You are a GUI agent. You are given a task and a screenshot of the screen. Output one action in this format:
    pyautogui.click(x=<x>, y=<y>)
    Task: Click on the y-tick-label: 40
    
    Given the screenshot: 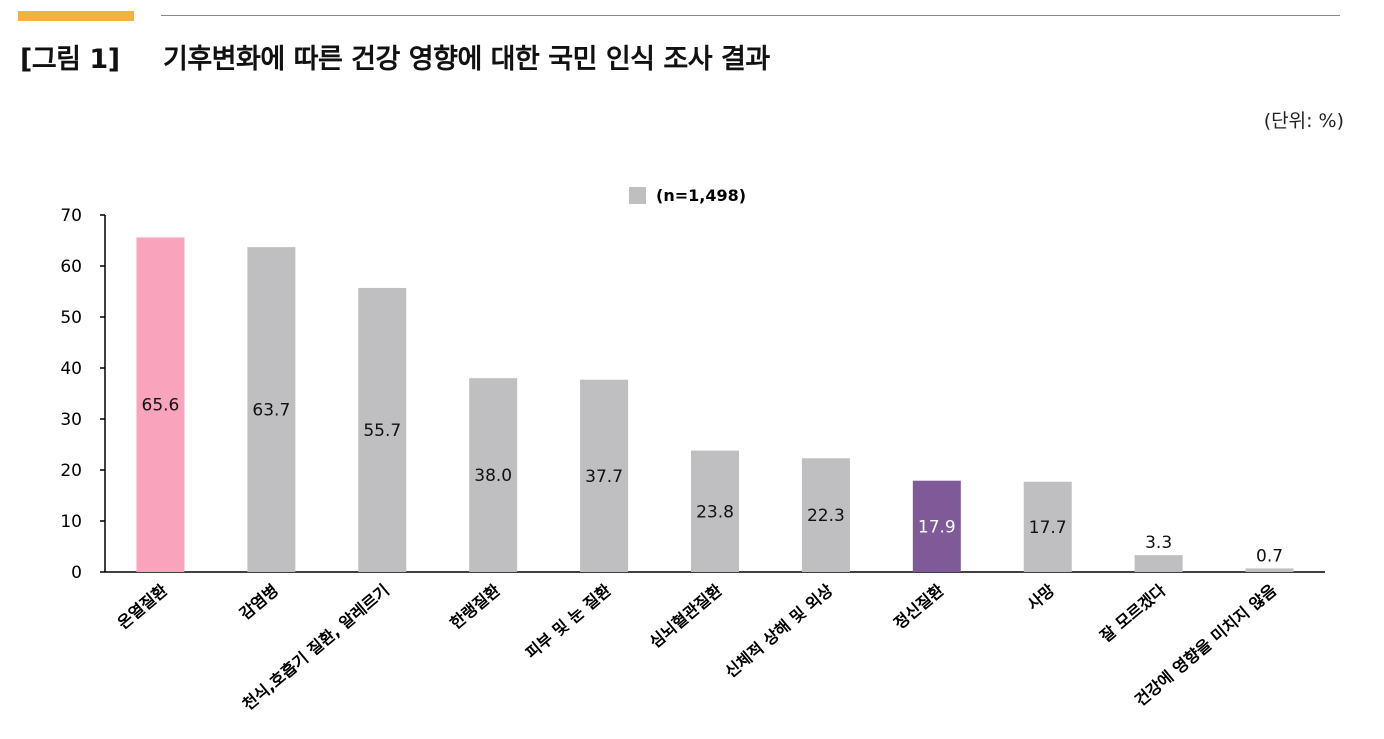 What is the action you would take?
    pyautogui.click(x=71, y=369)
    